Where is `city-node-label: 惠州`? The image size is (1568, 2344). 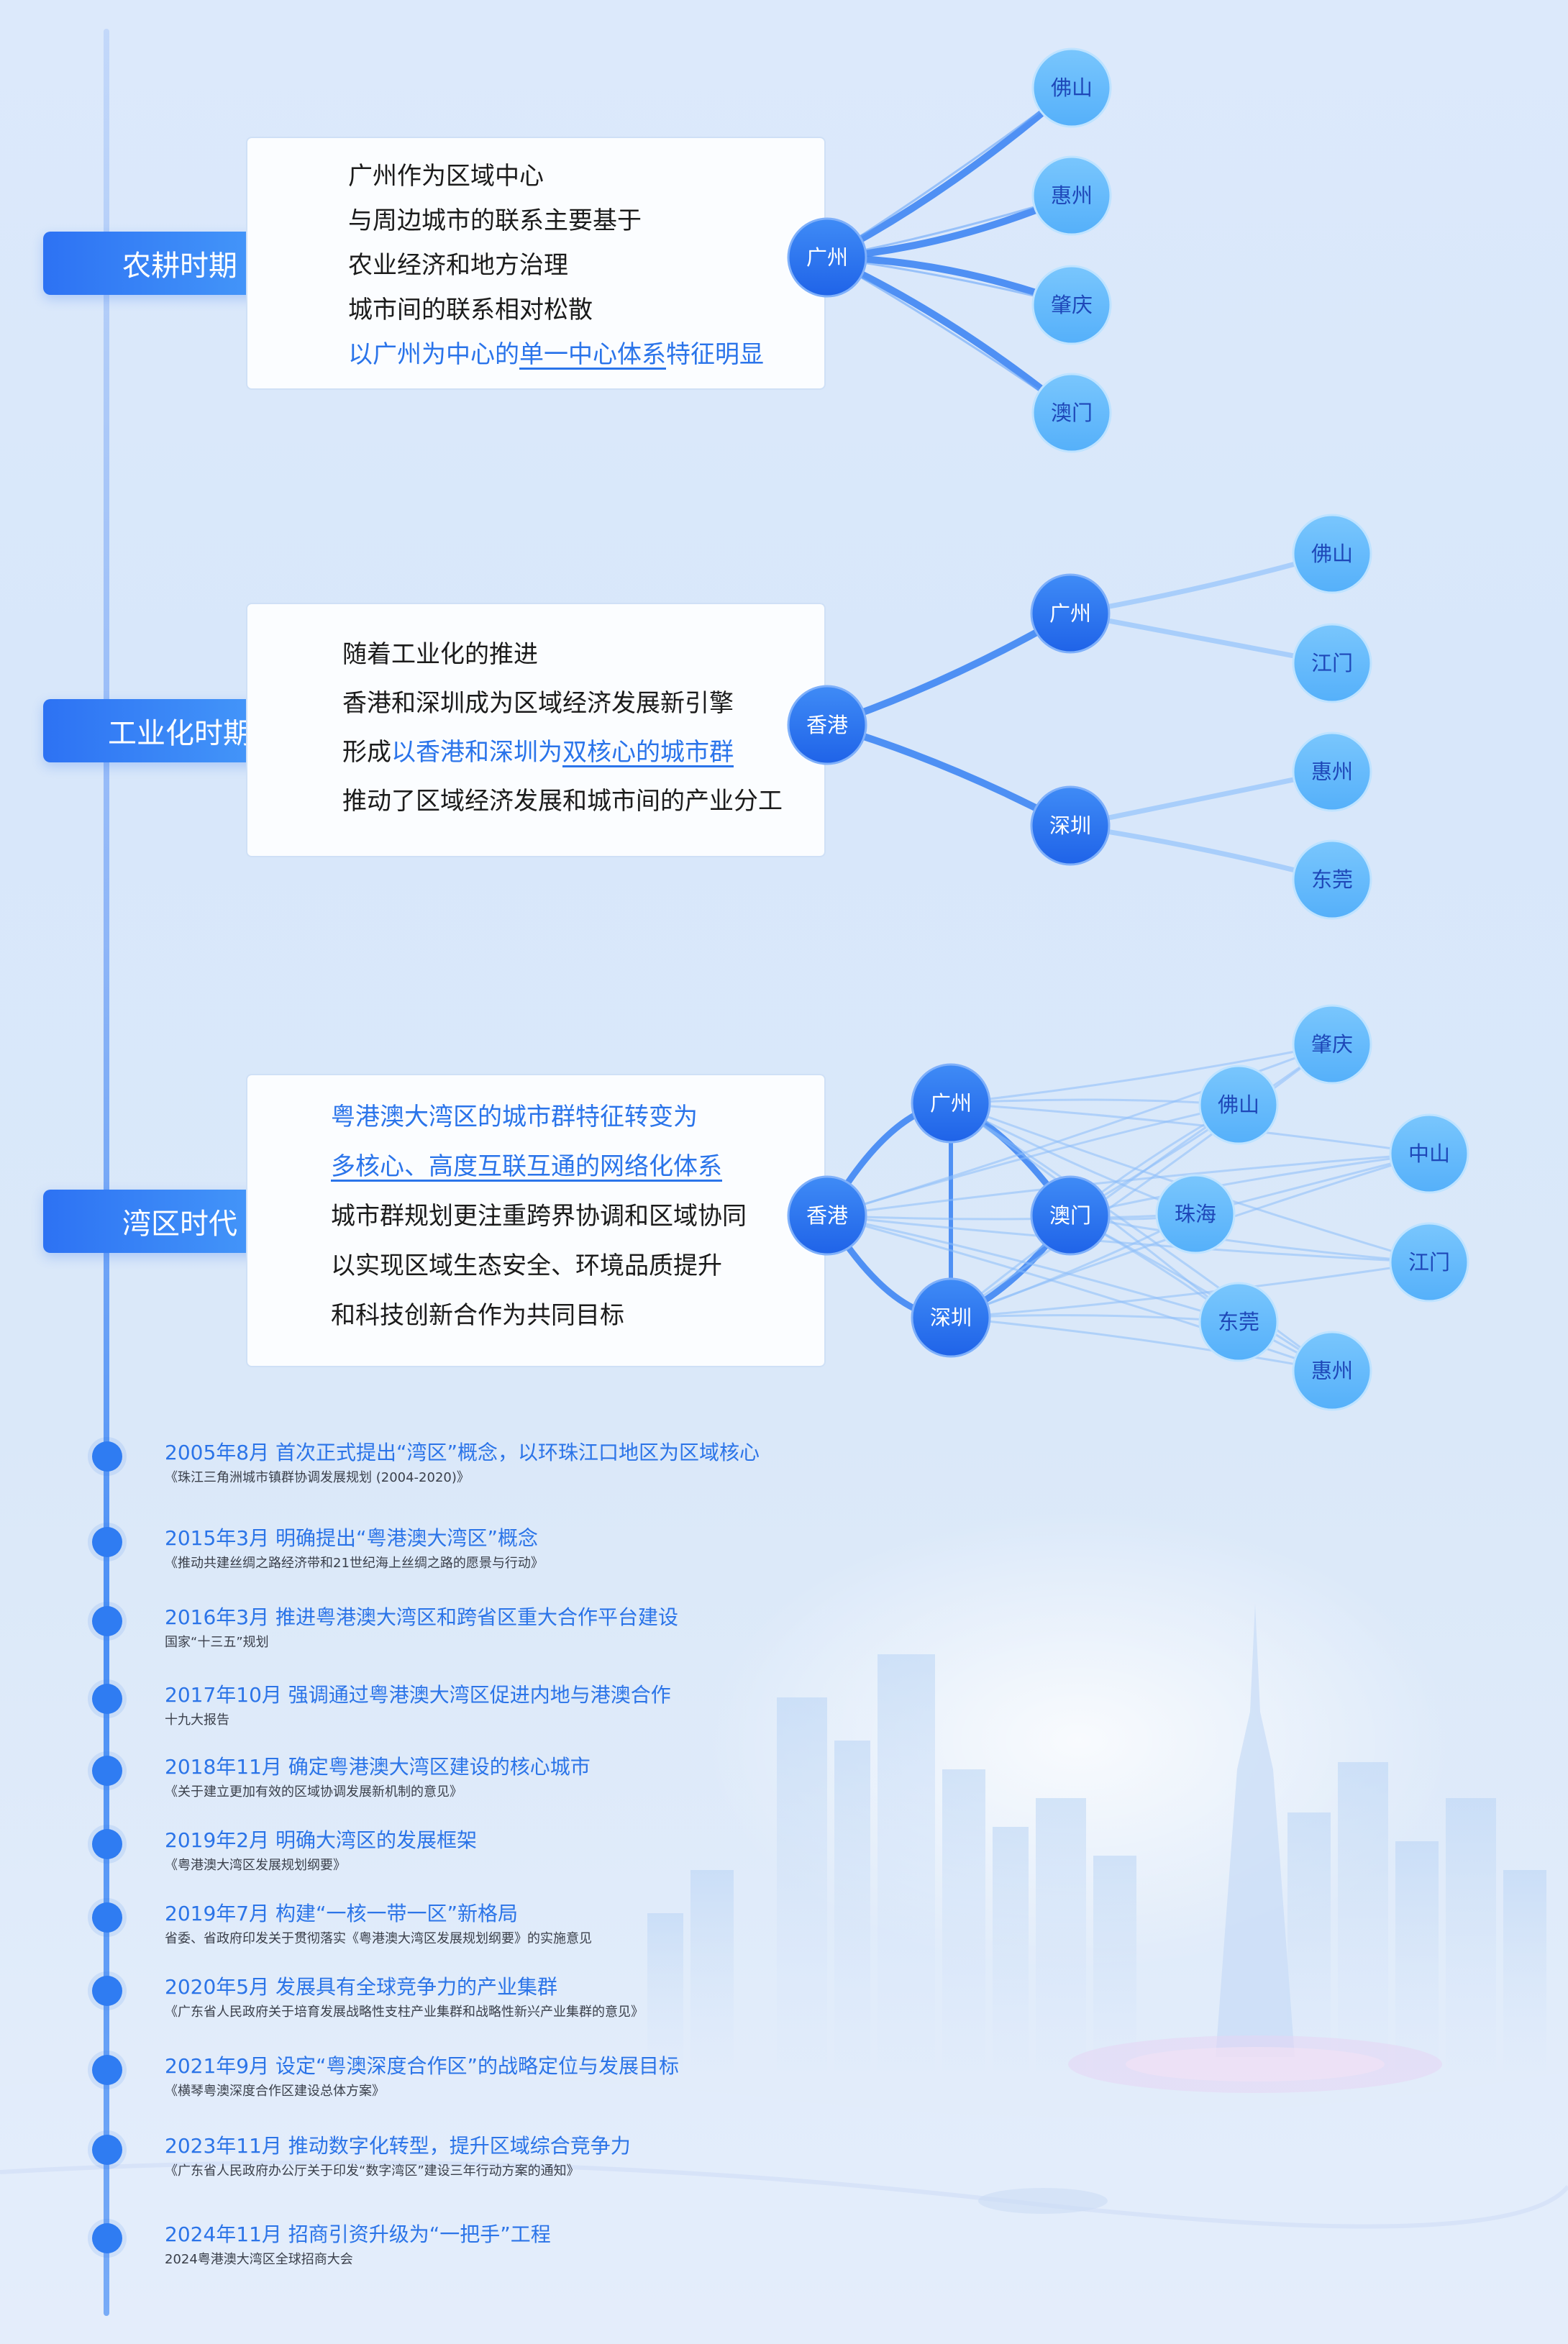 city-node-label: 惠州 is located at coordinates (1332, 1371).